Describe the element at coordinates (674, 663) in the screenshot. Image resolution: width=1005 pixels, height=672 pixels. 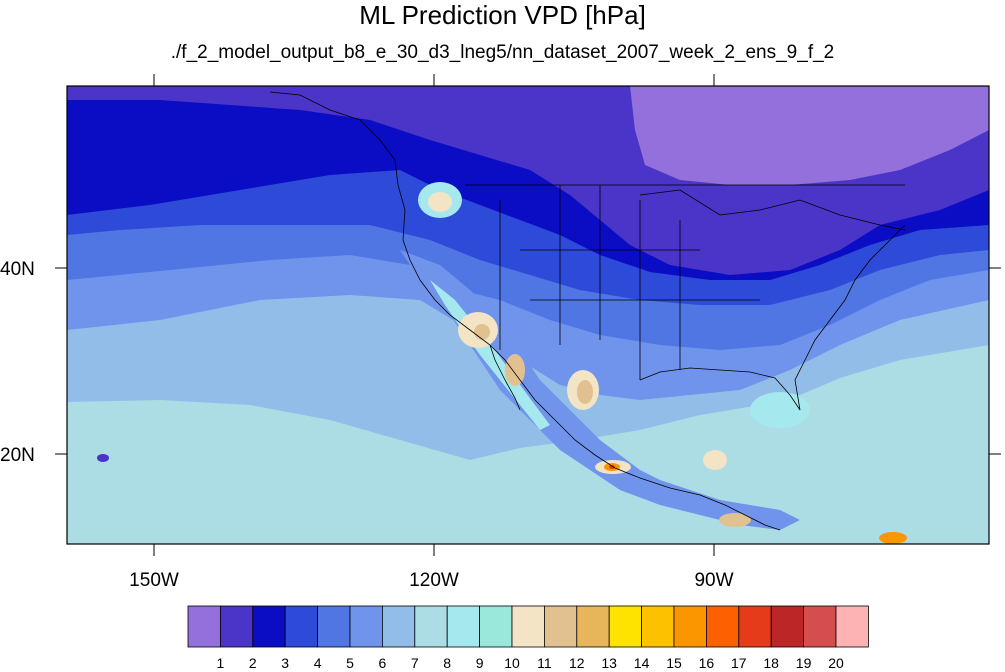
I see `colorbar-label: 15` at that location.